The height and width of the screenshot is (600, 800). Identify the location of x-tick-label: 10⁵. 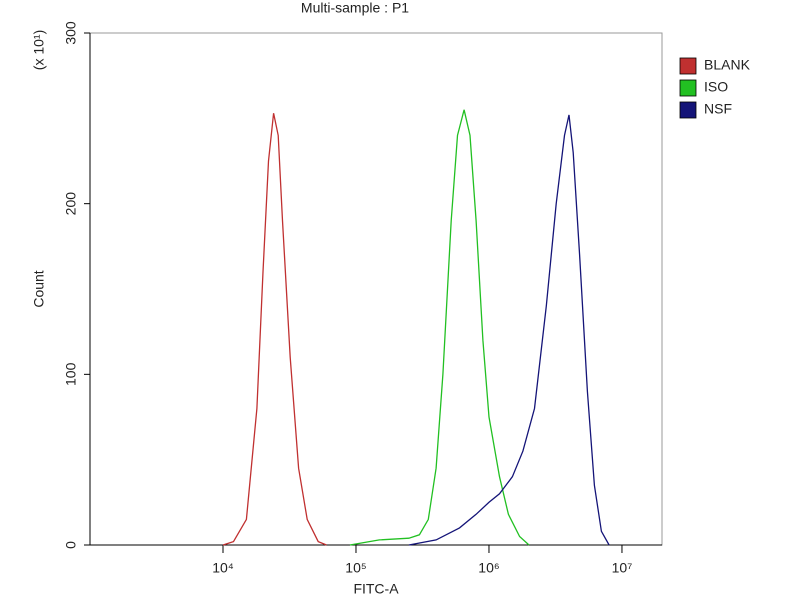
(355, 568).